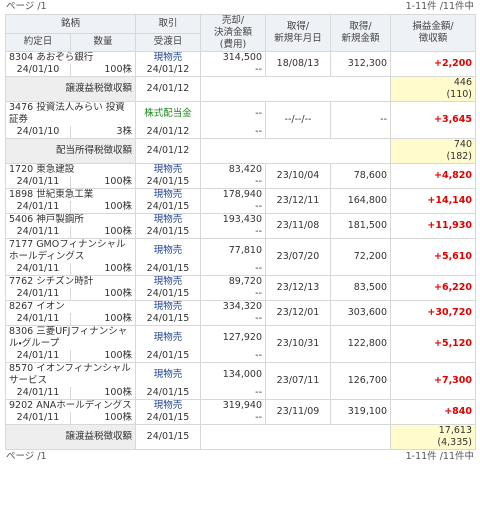 The image size is (480, 516). I want to click on acq-date: 23/11/08, so click(298, 226).